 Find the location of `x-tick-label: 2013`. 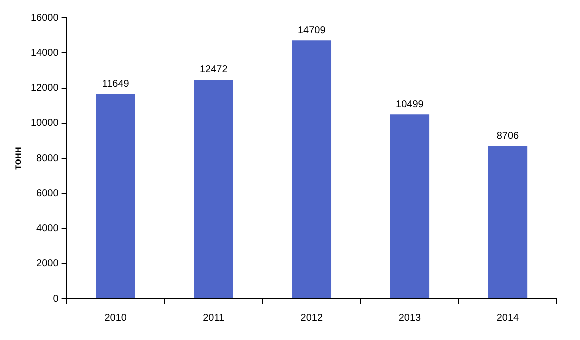

x-tick-label: 2013 is located at coordinates (410, 318).